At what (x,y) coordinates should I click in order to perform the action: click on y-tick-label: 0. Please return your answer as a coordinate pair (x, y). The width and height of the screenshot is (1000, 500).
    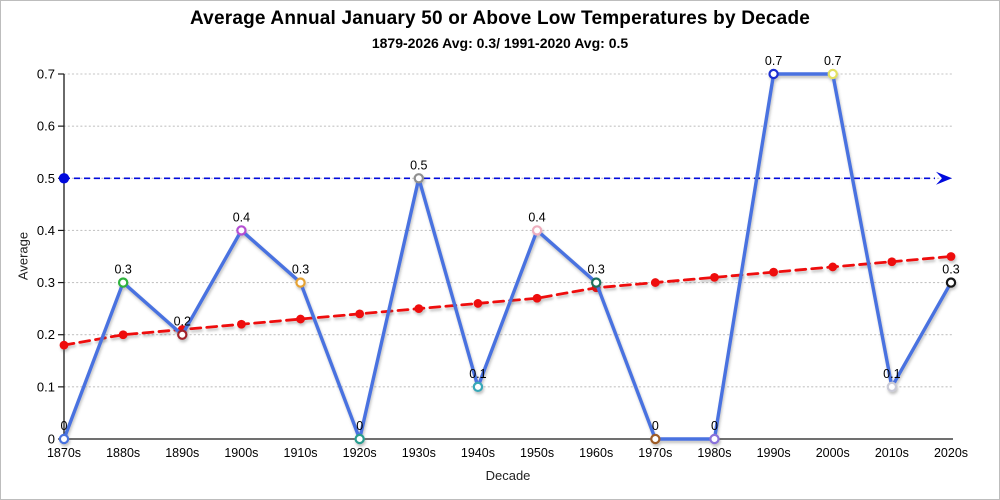
    Looking at the image, I should click on (51, 439).